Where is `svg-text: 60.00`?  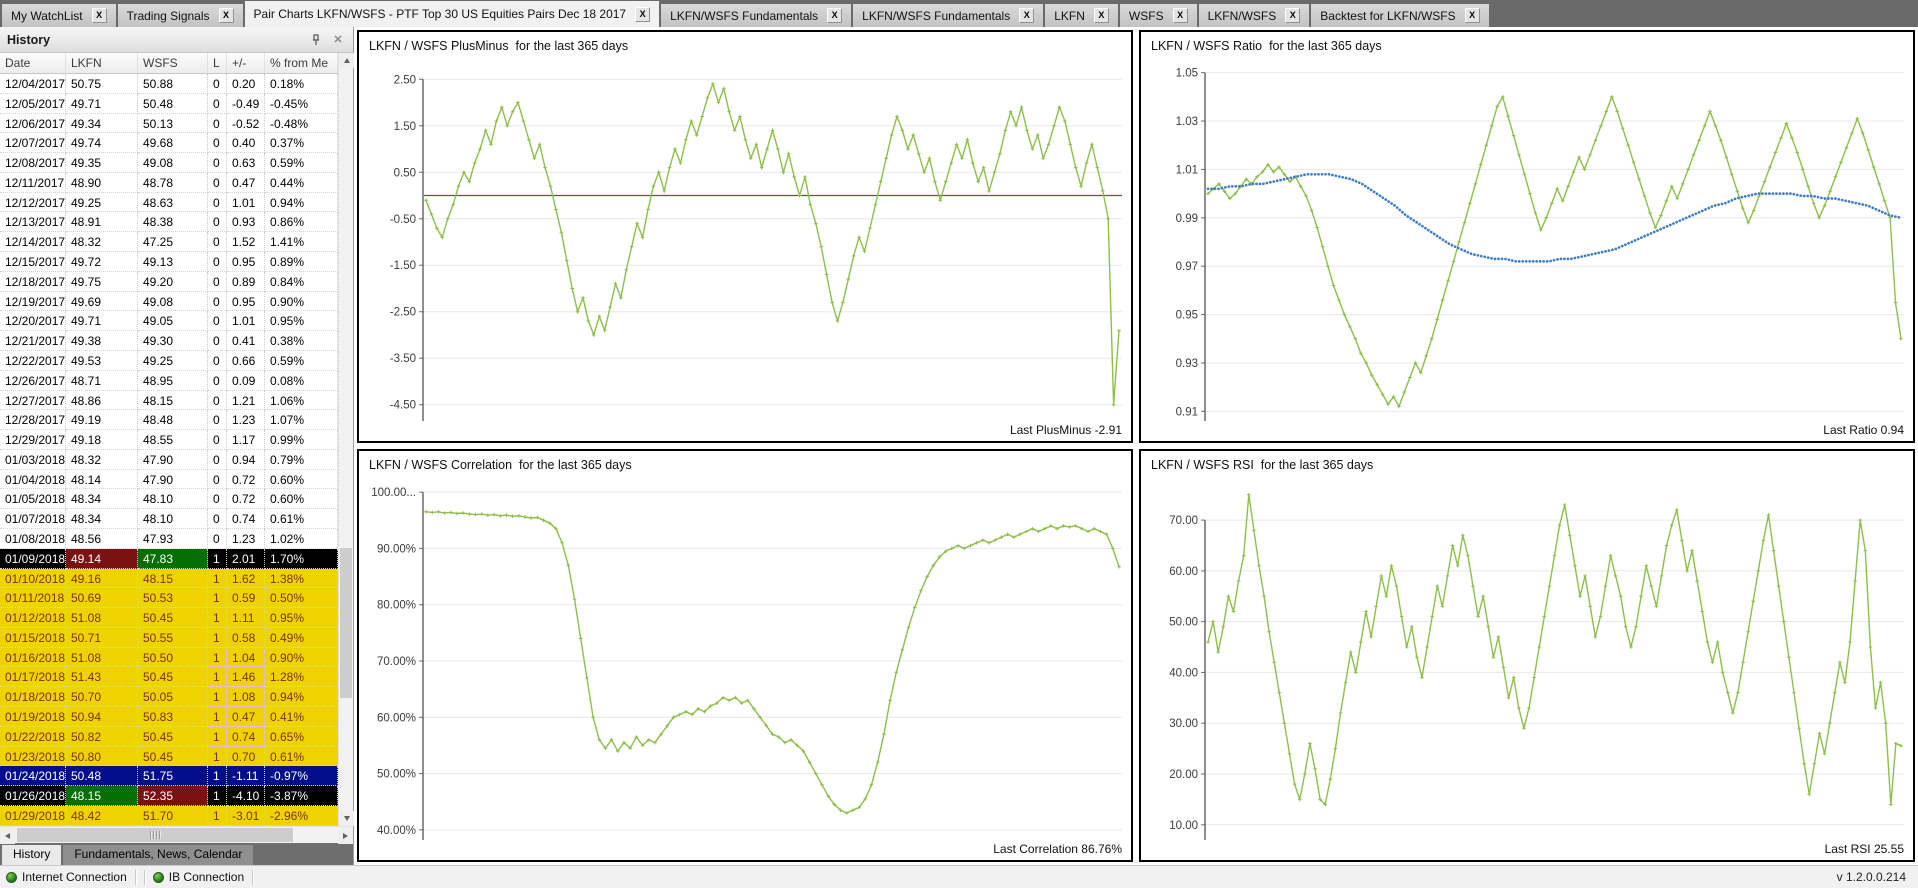
svg-text: 60.00 is located at coordinates (1183, 572).